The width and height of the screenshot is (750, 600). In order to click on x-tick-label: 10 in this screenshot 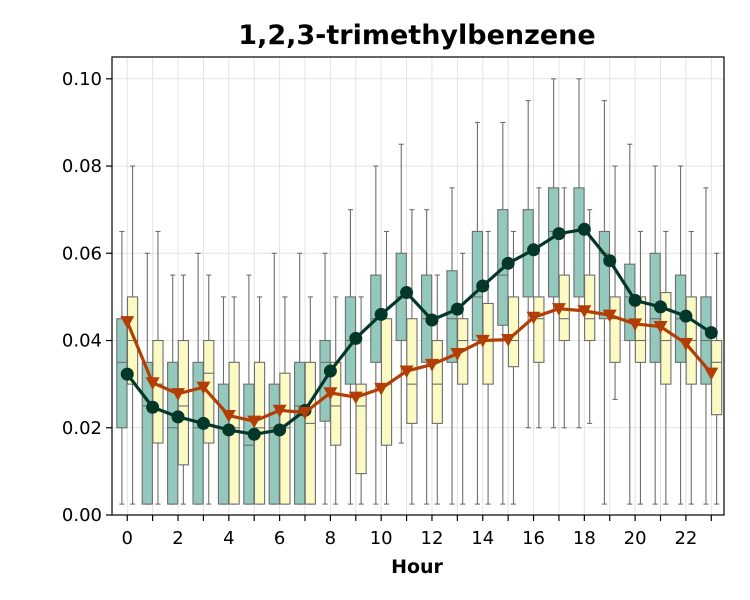, I will do `click(381, 538)`.